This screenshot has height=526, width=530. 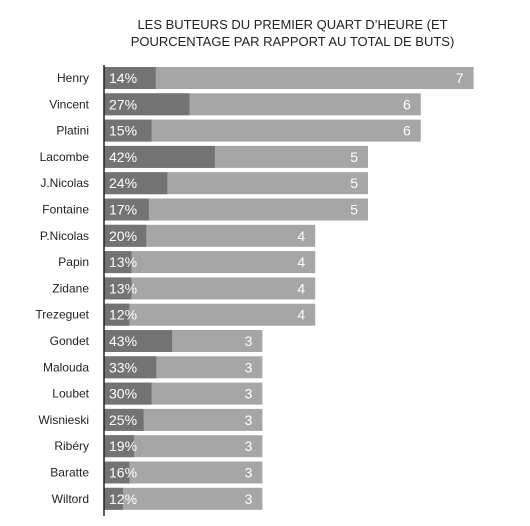 What do you see at coordinates (65, 210) in the screenshot?
I see `category-label: Fontaine` at bounding box center [65, 210].